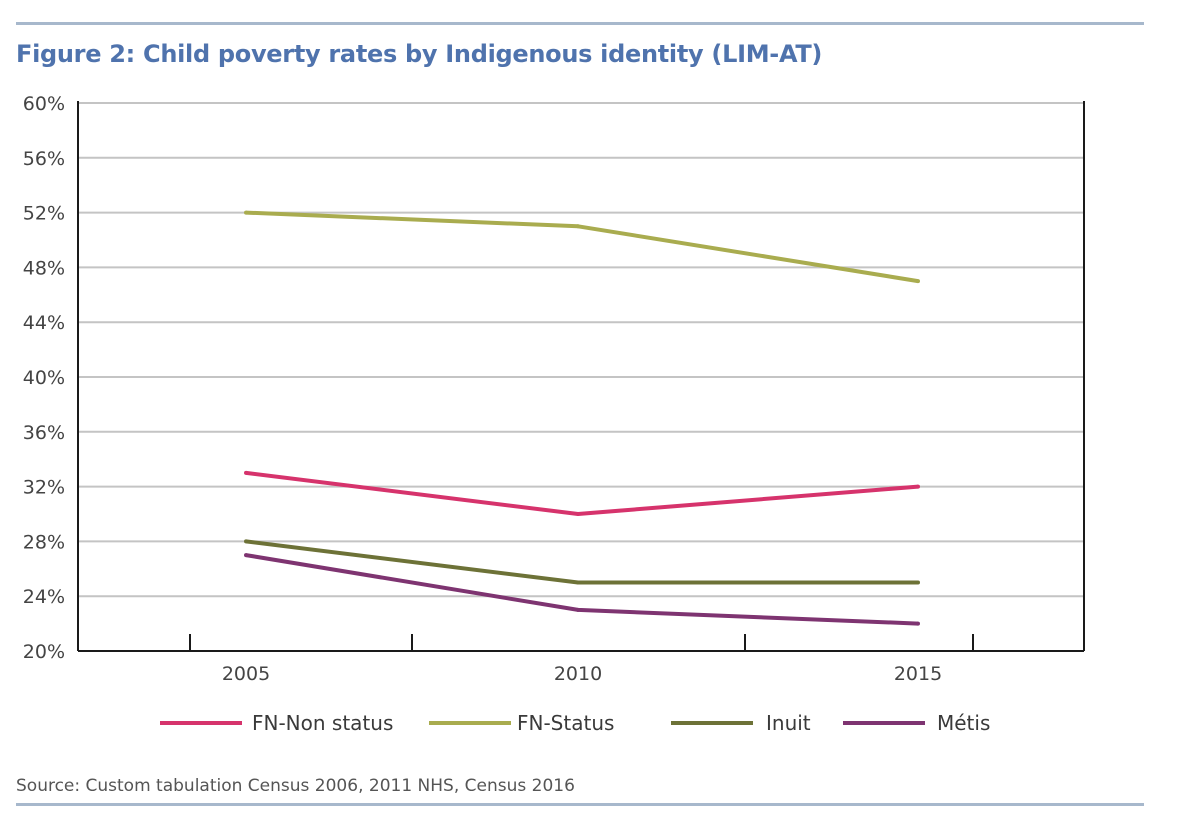 The image size is (1180, 834). What do you see at coordinates (582, 247) in the screenshot?
I see `series-line-fn-status` at bounding box center [582, 247].